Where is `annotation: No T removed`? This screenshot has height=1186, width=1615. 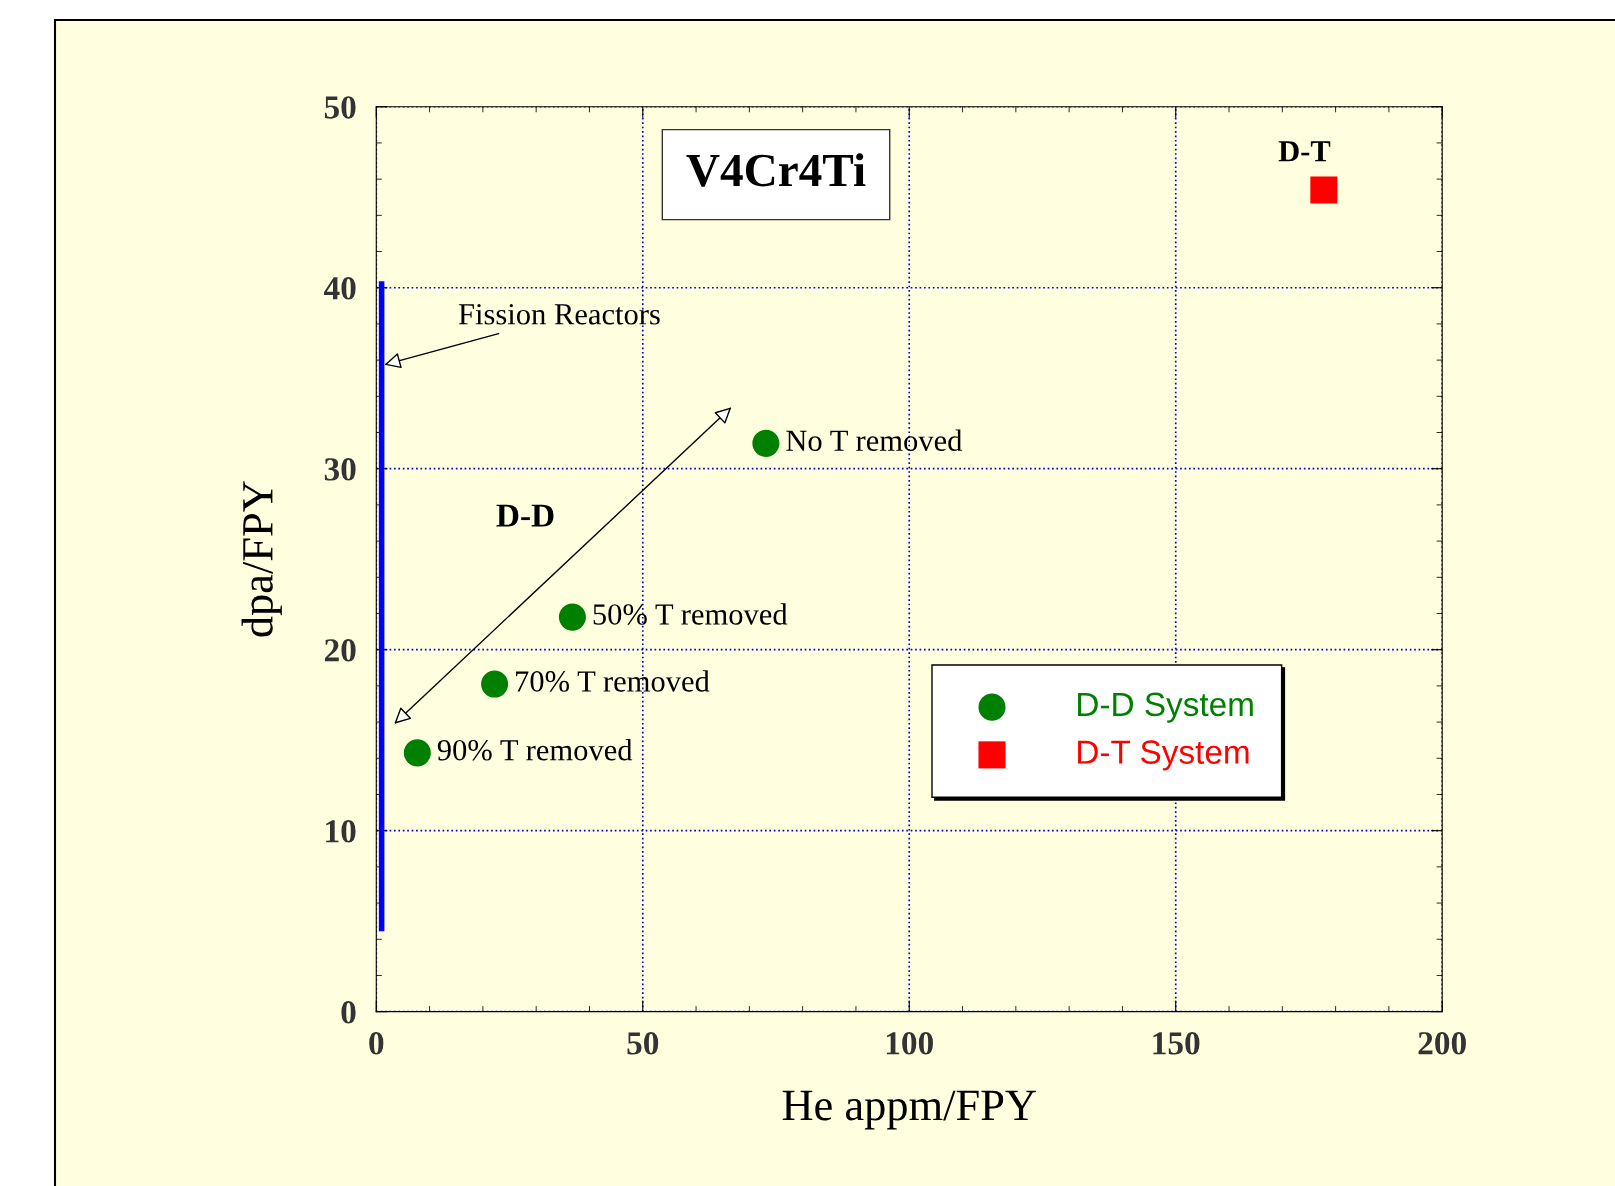 annotation: No T removed is located at coordinates (874, 440).